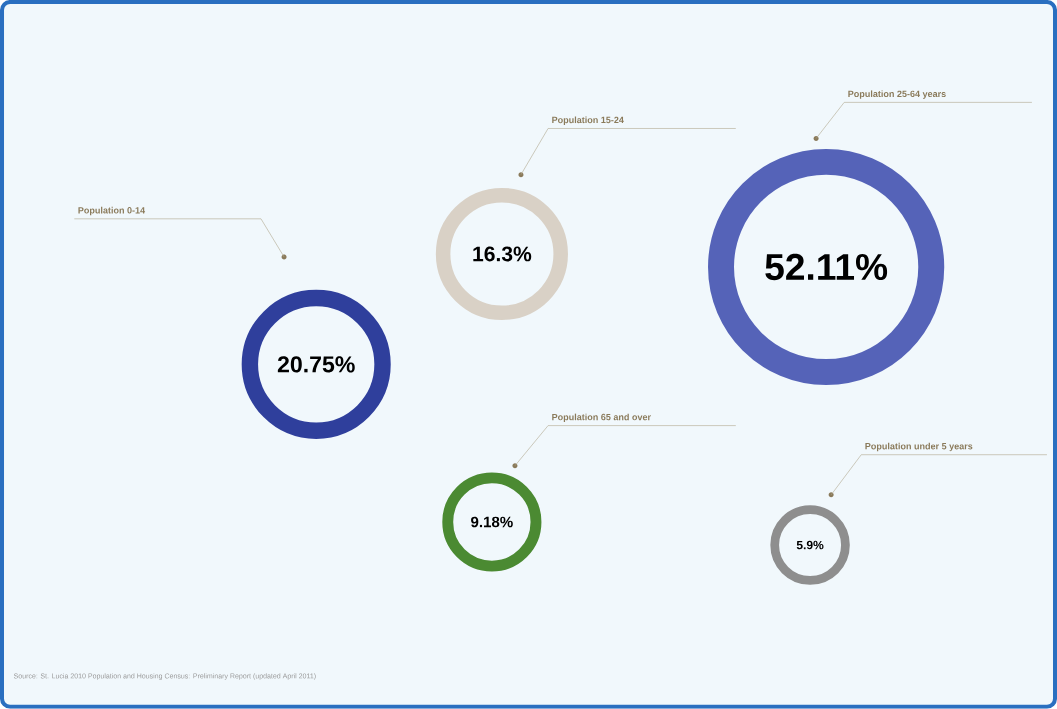 This screenshot has width=1057, height=709. Describe the element at coordinates (492, 522) in the screenshot. I see `data-label: 9.18%` at that location.